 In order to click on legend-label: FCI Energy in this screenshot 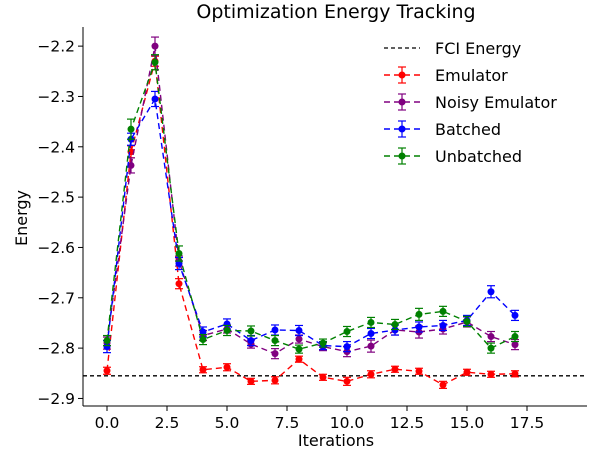, I will do `click(478, 48)`.